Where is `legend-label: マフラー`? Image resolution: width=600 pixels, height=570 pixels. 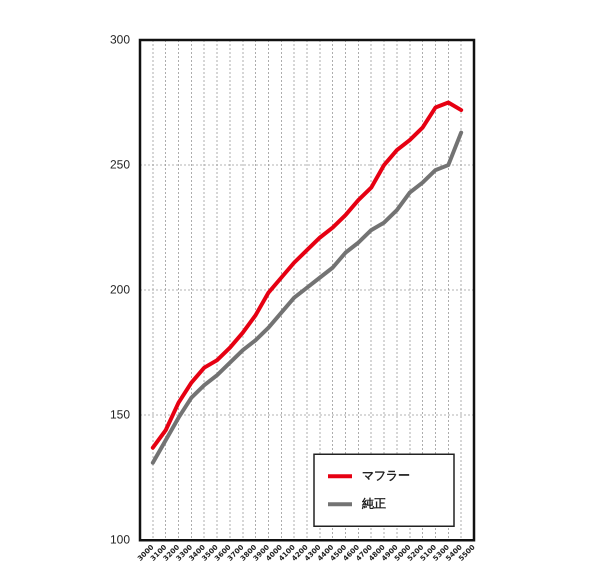 legend-label: マフラー is located at coordinates (386, 475).